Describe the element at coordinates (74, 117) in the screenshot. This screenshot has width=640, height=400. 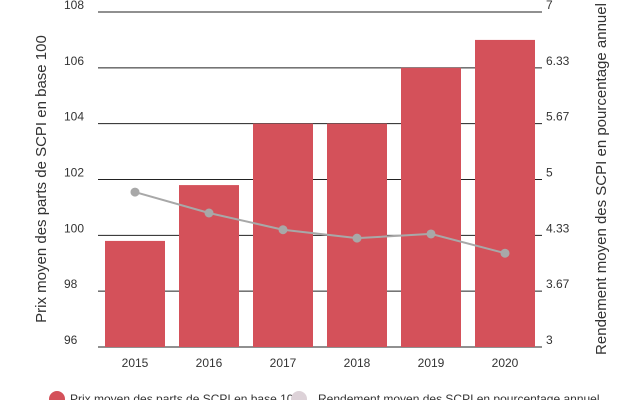
I see `y-tick-label-left: 104` at that location.